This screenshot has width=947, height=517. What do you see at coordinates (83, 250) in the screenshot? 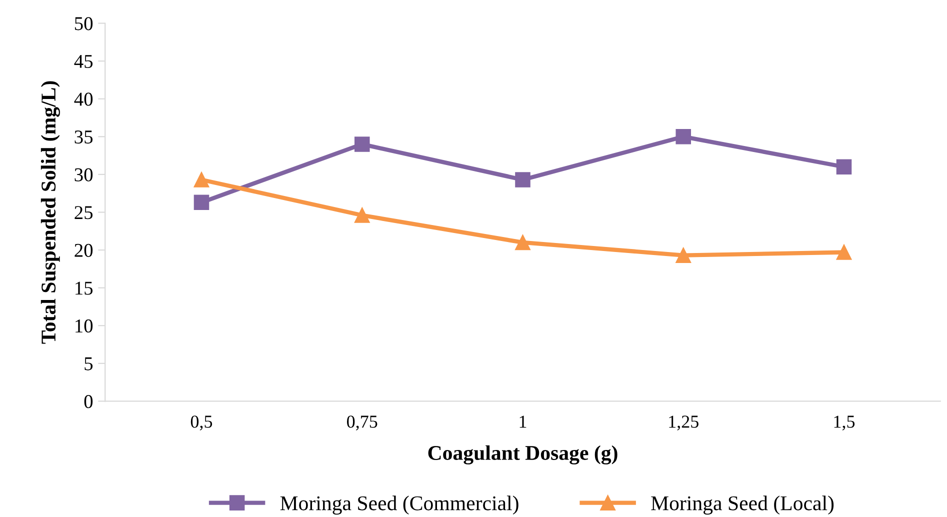
I see `y-tick-label: 20` at bounding box center [83, 250].